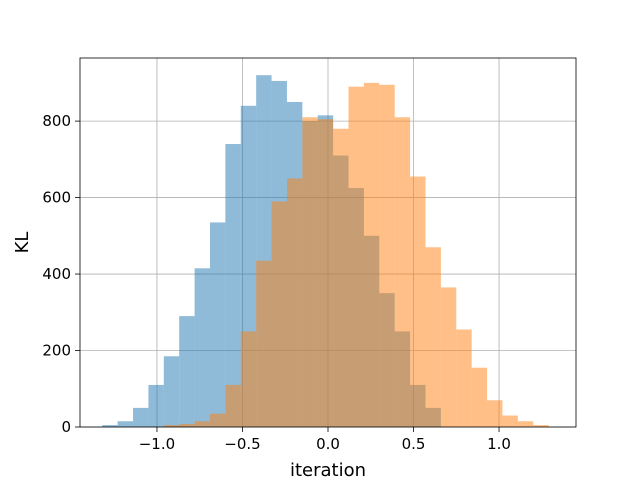 Image resolution: width=640 pixels, height=480 pixels. Describe the element at coordinates (56, 198) in the screenshot. I see `y-tick-label-3: 600` at that location.